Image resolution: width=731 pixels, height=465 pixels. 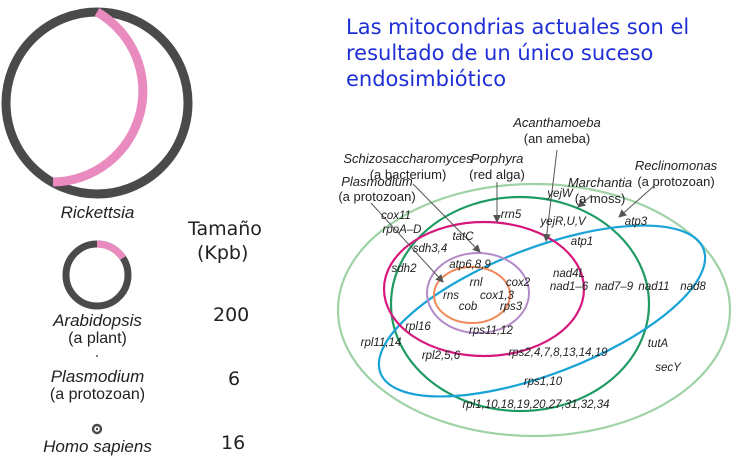 I want to click on gene-rps110: rps1,10, so click(x=543, y=382).